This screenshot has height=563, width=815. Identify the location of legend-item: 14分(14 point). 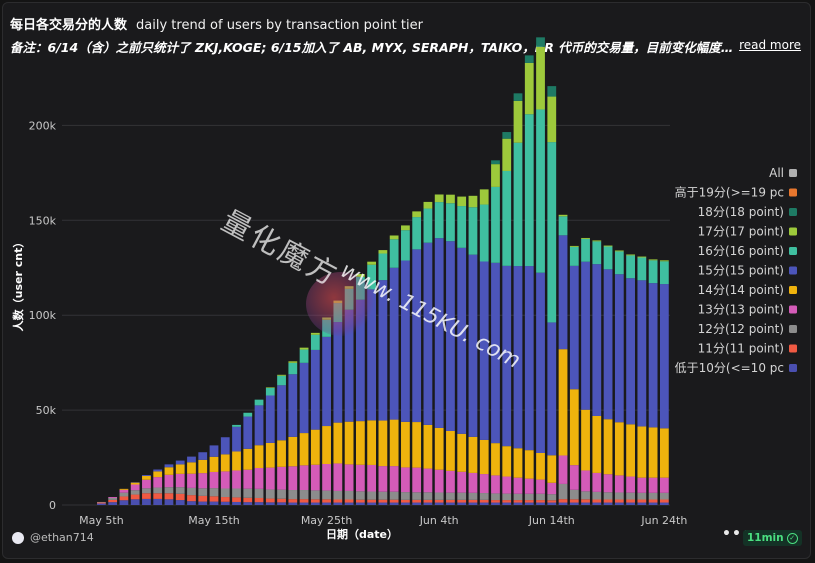
(747, 290).